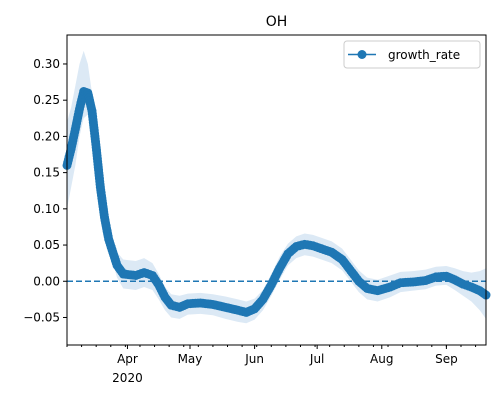 This screenshot has height=400, width=500. What do you see at coordinates (46, 281) in the screenshot?
I see `y-tick-label: 0.00` at bounding box center [46, 281].